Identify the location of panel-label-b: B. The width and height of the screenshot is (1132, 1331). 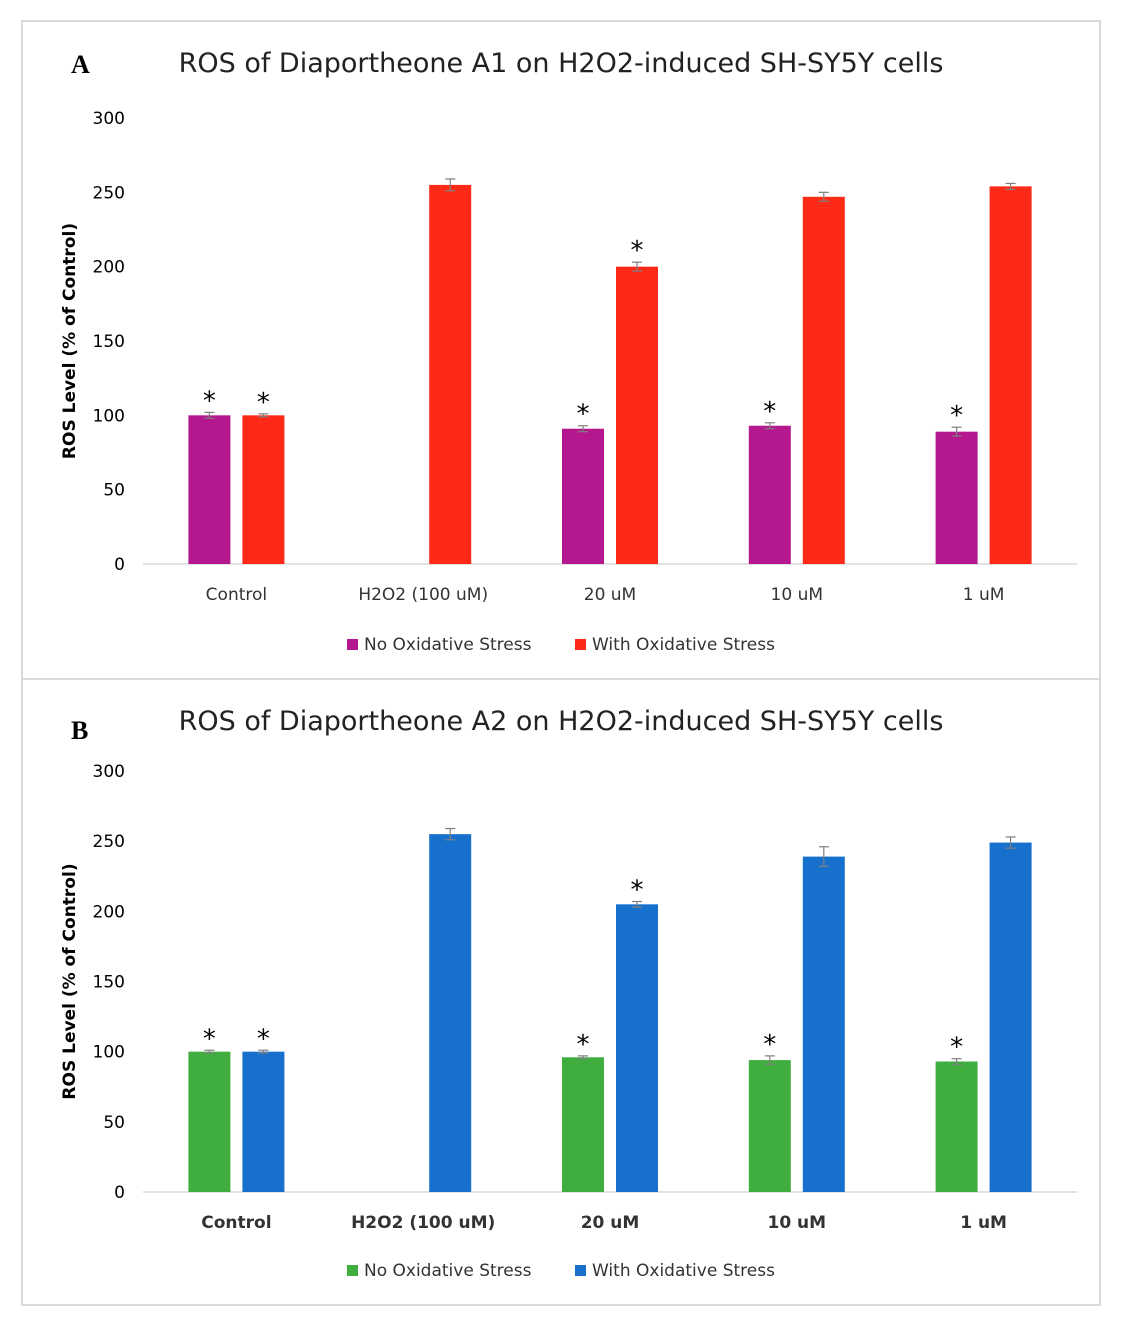
(80, 730).